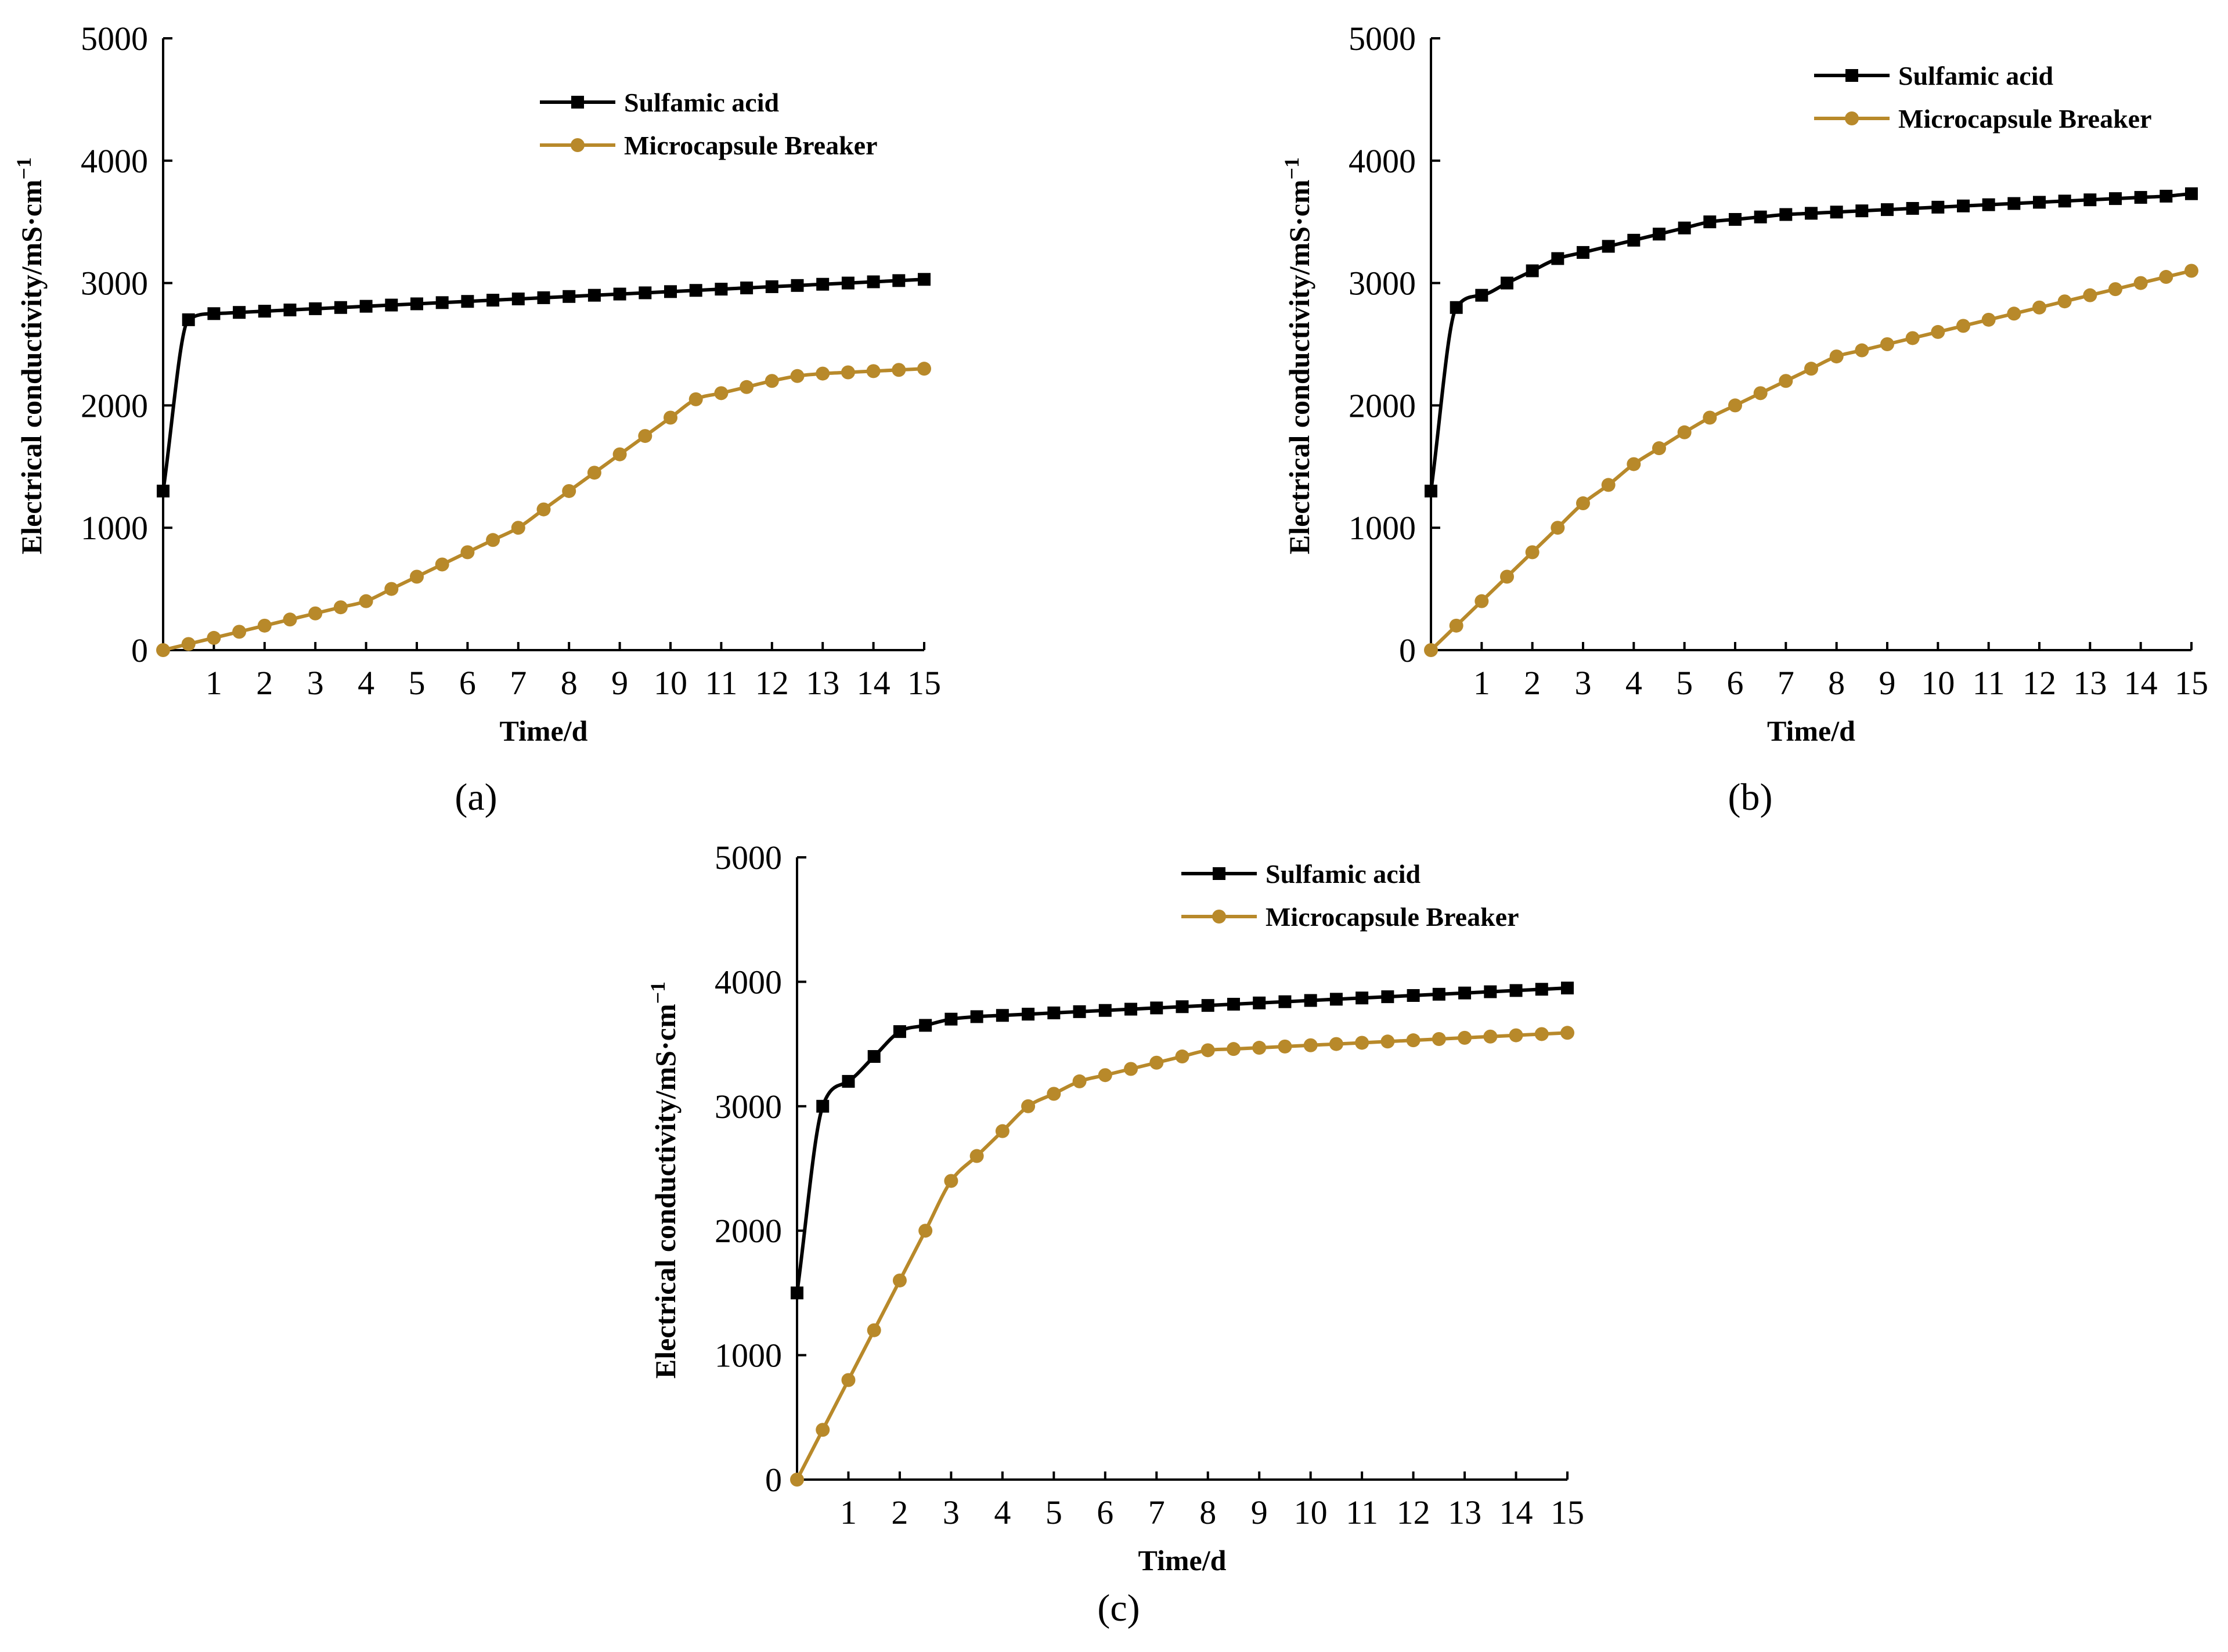 Image resolution: width=2228 pixels, height=1652 pixels. What do you see at coordinates (659, 102) in the screenshot?
I see `legend-entry: Sulfamic acid` at bounding box center [659, 102].